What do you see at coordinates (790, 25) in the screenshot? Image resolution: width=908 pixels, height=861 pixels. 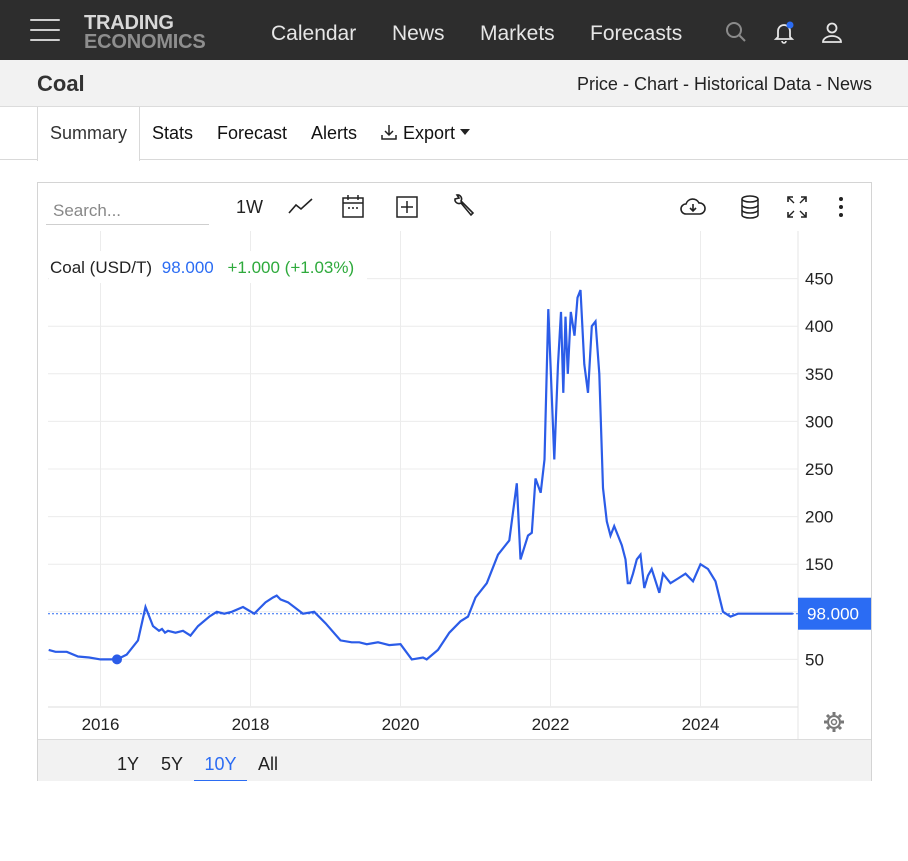 I see `notification-dot` at bounding box center [790, 25].